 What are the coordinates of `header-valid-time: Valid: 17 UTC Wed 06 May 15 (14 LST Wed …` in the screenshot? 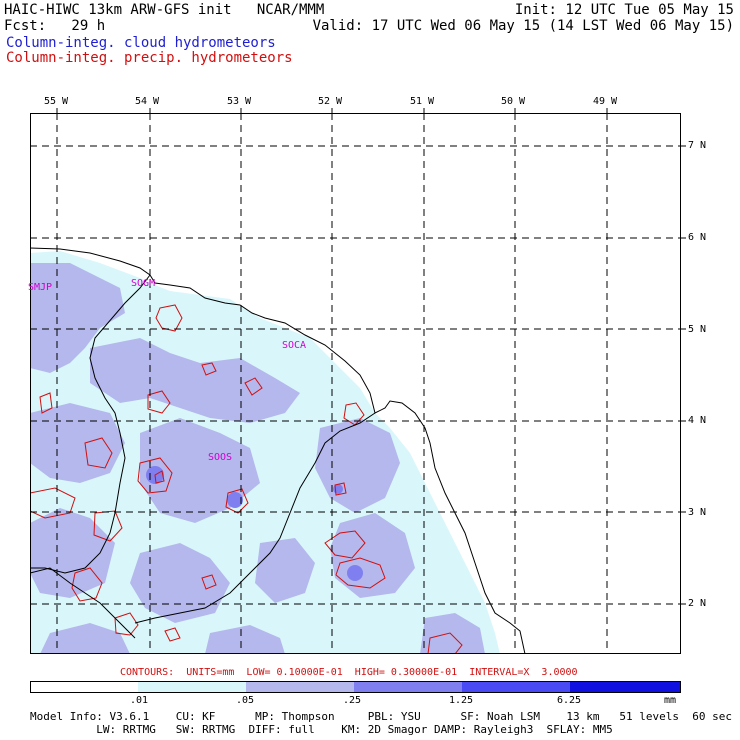 It's located at (523, 26).